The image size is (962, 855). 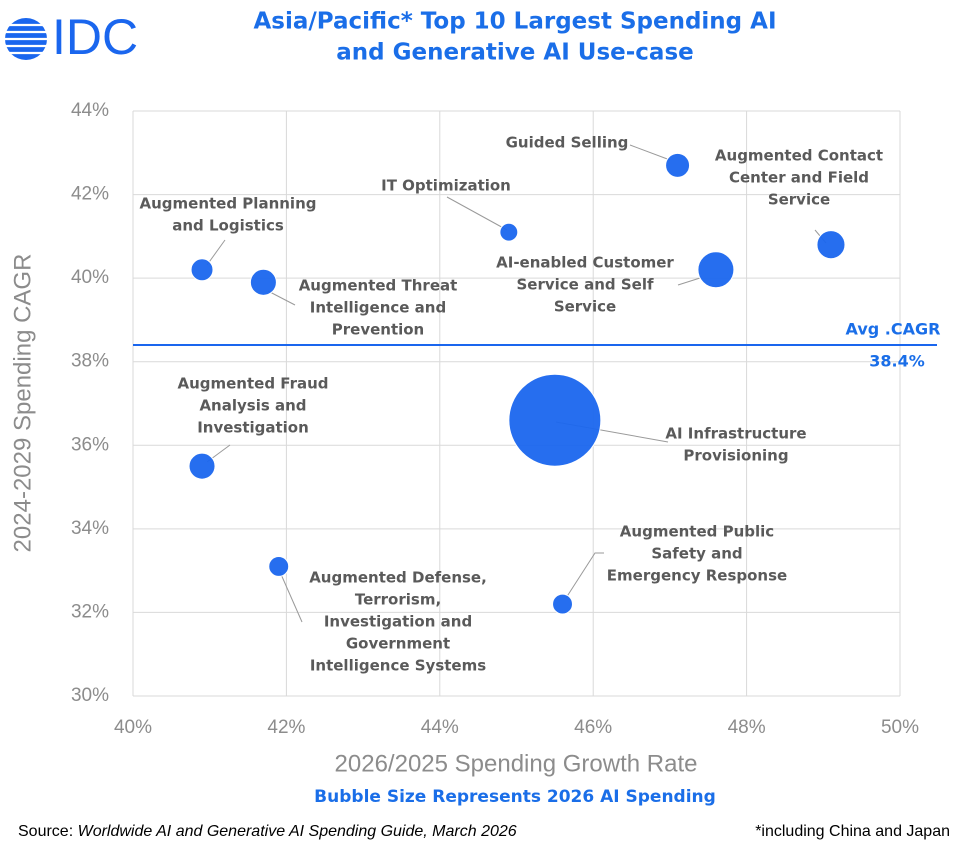 What do you see at coordinates (514, 22) in the screenshot?
I see `chart-title: Asia/Pacific* Top 10 Largest Spending AI` at bounding box center [514, 22].